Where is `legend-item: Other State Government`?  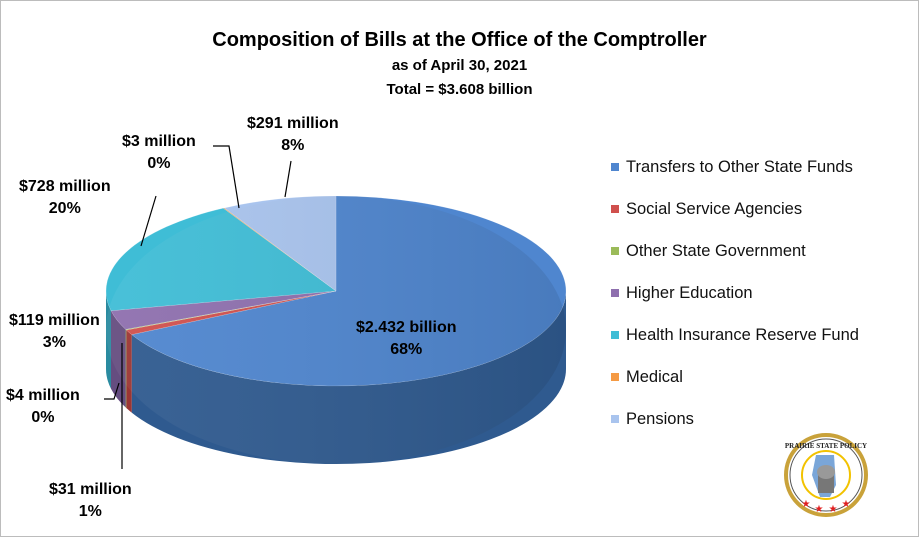 legend-item: Other State Government is located at coordinates (735, 251).